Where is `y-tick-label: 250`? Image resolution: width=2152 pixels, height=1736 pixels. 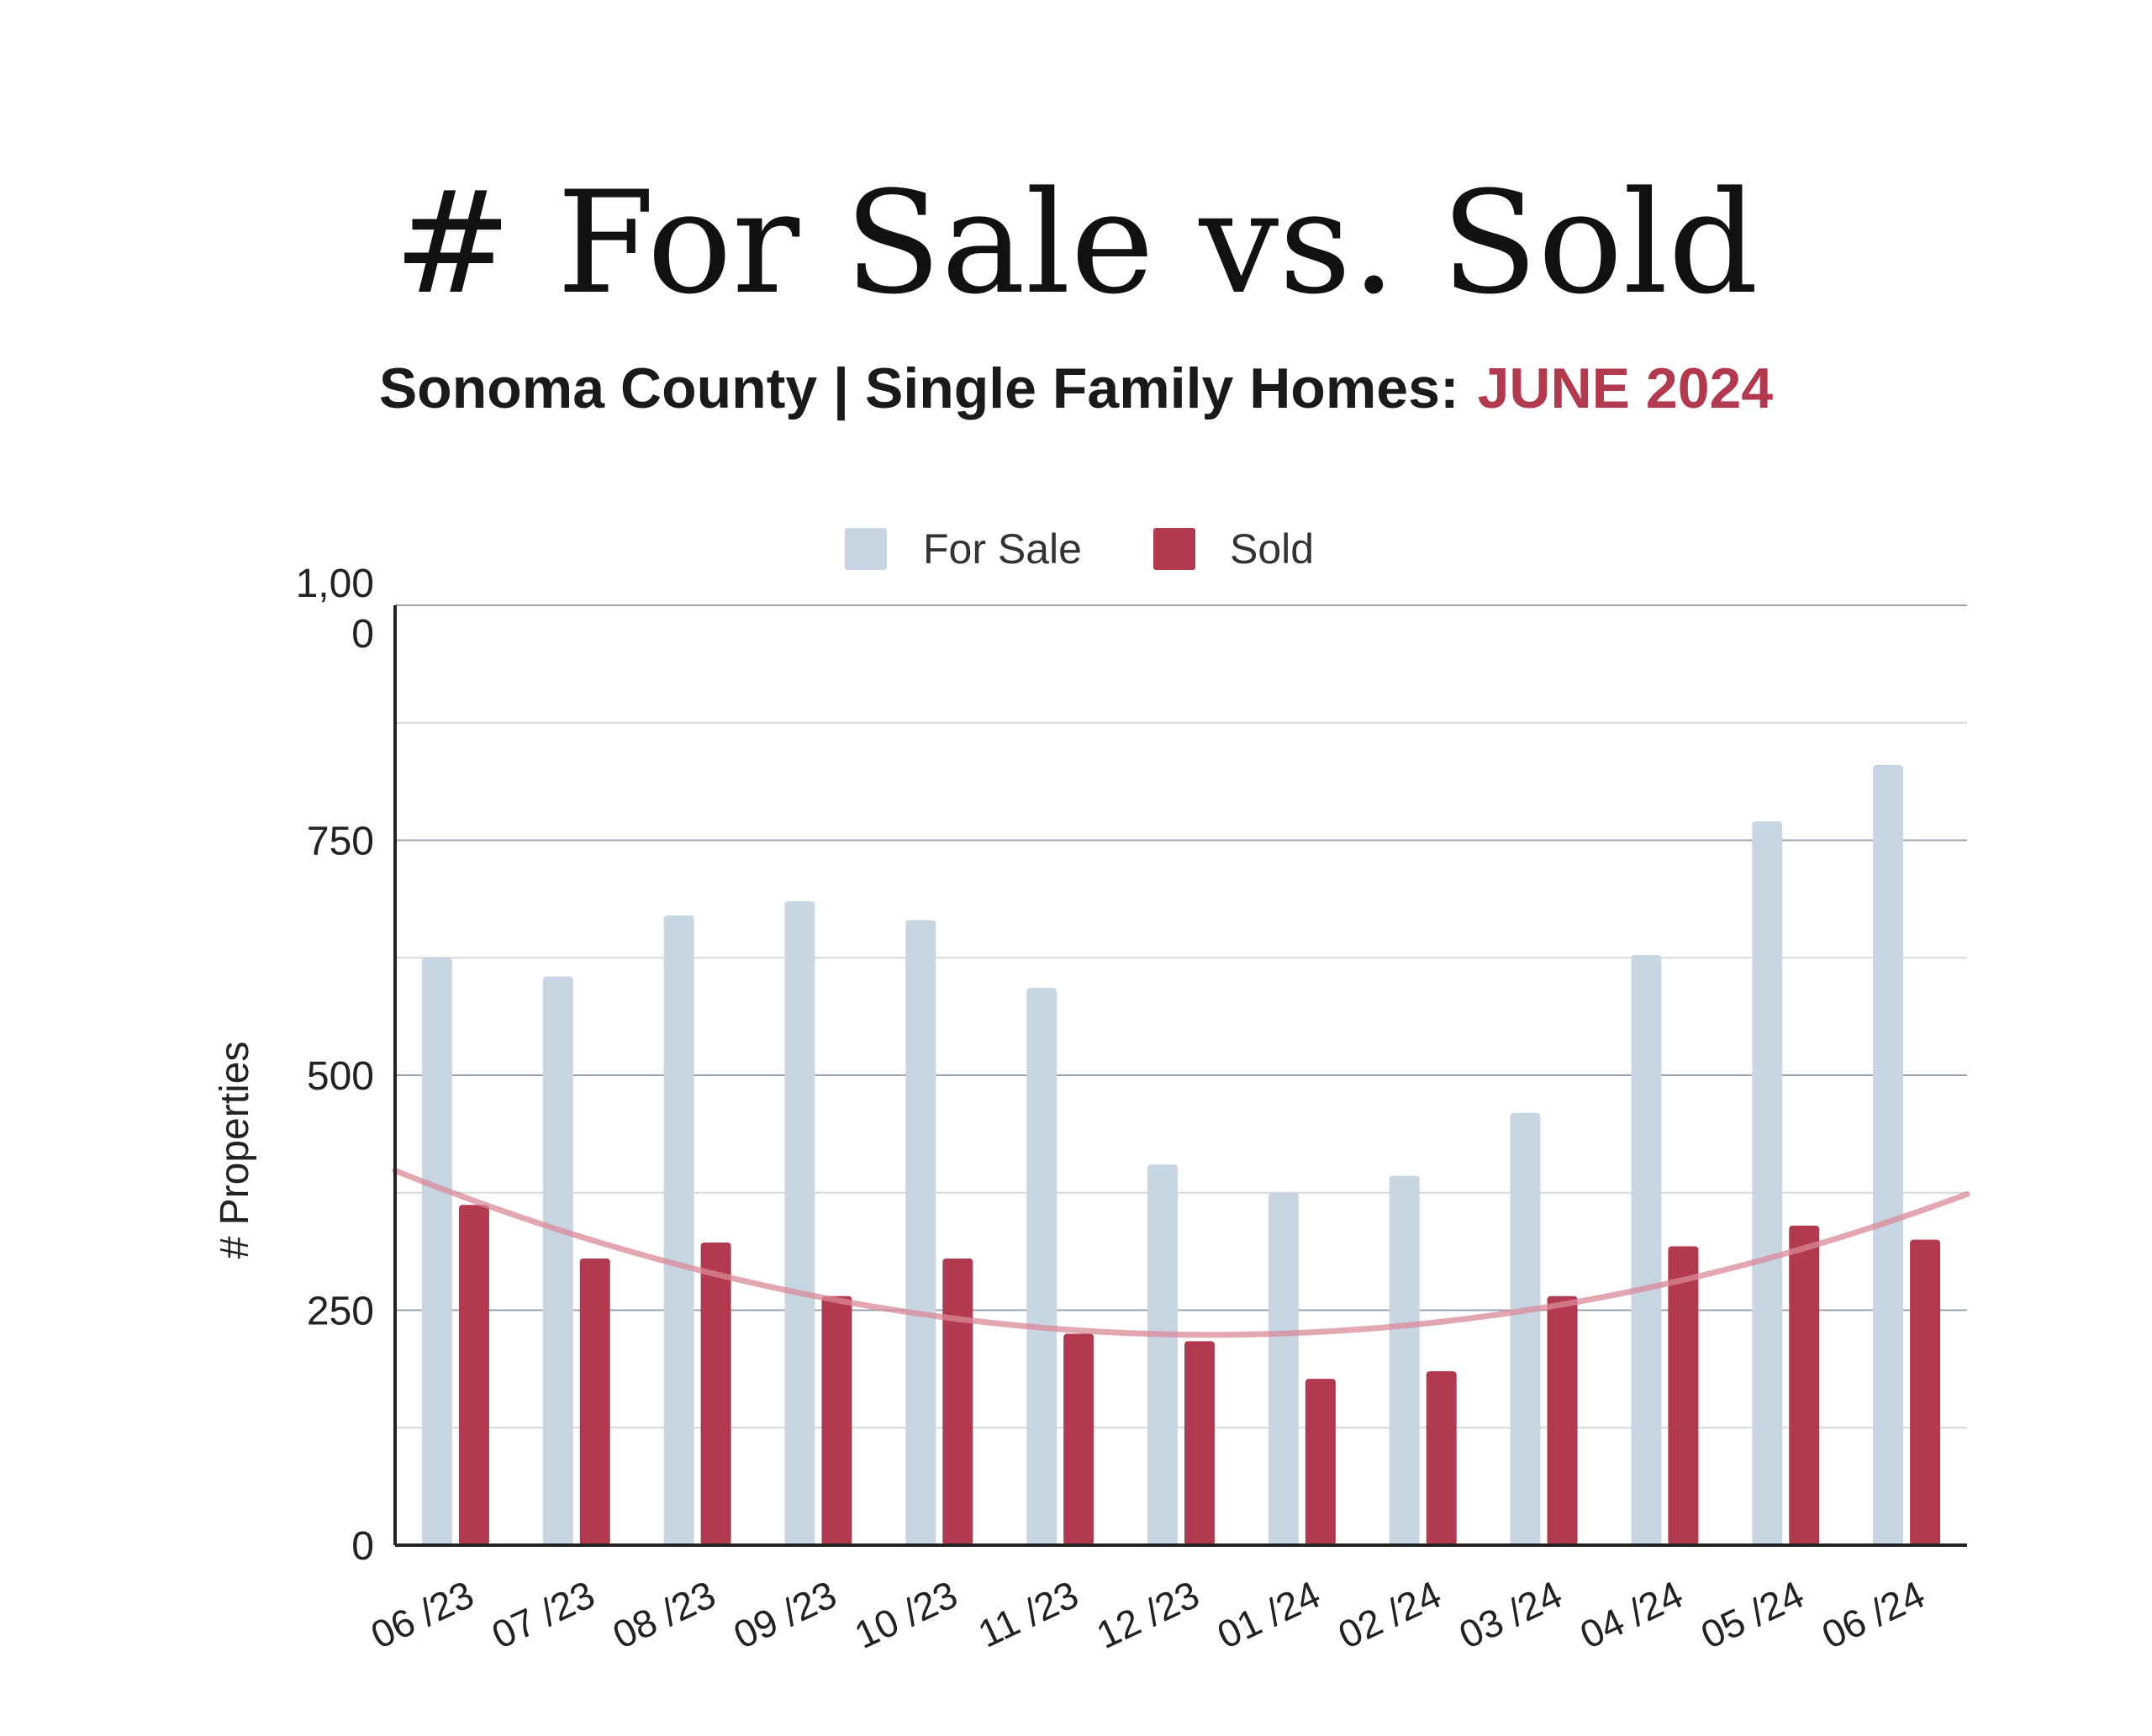 y-tick-label: 250 is located at coordinates (340, 1312).